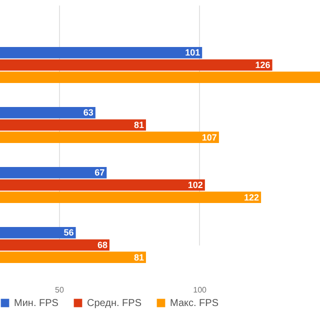  Describe the element at coordinates (194, 303) in the screenshot. I see `legend-label: Макс. FPS` at that location.